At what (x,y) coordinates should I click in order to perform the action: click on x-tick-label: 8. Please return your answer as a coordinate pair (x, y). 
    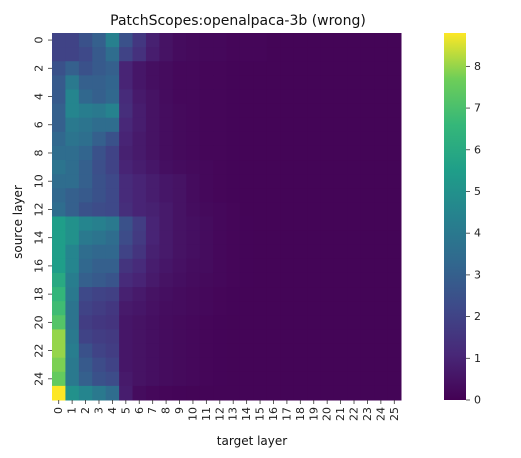
    Looking at the image, I should click on (166, 410).